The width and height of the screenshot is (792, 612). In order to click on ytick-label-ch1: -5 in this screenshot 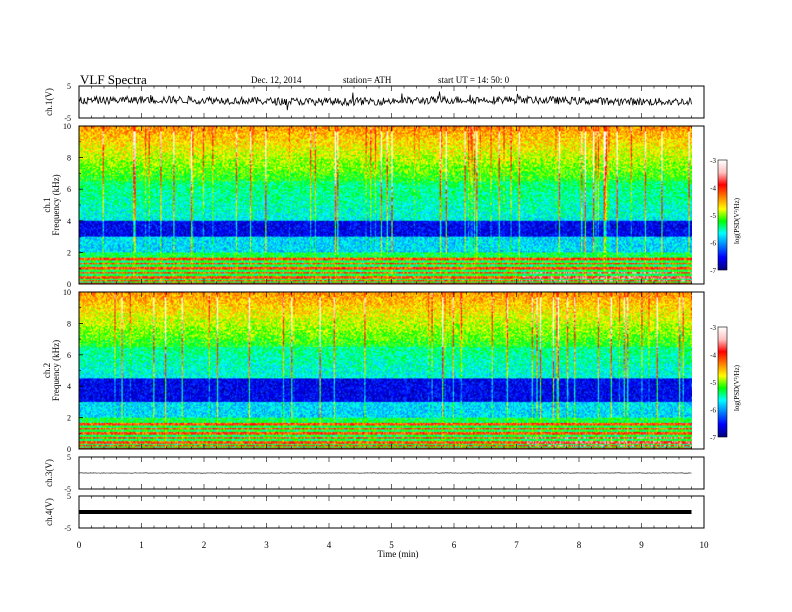, I will do `click(67, 118)`.